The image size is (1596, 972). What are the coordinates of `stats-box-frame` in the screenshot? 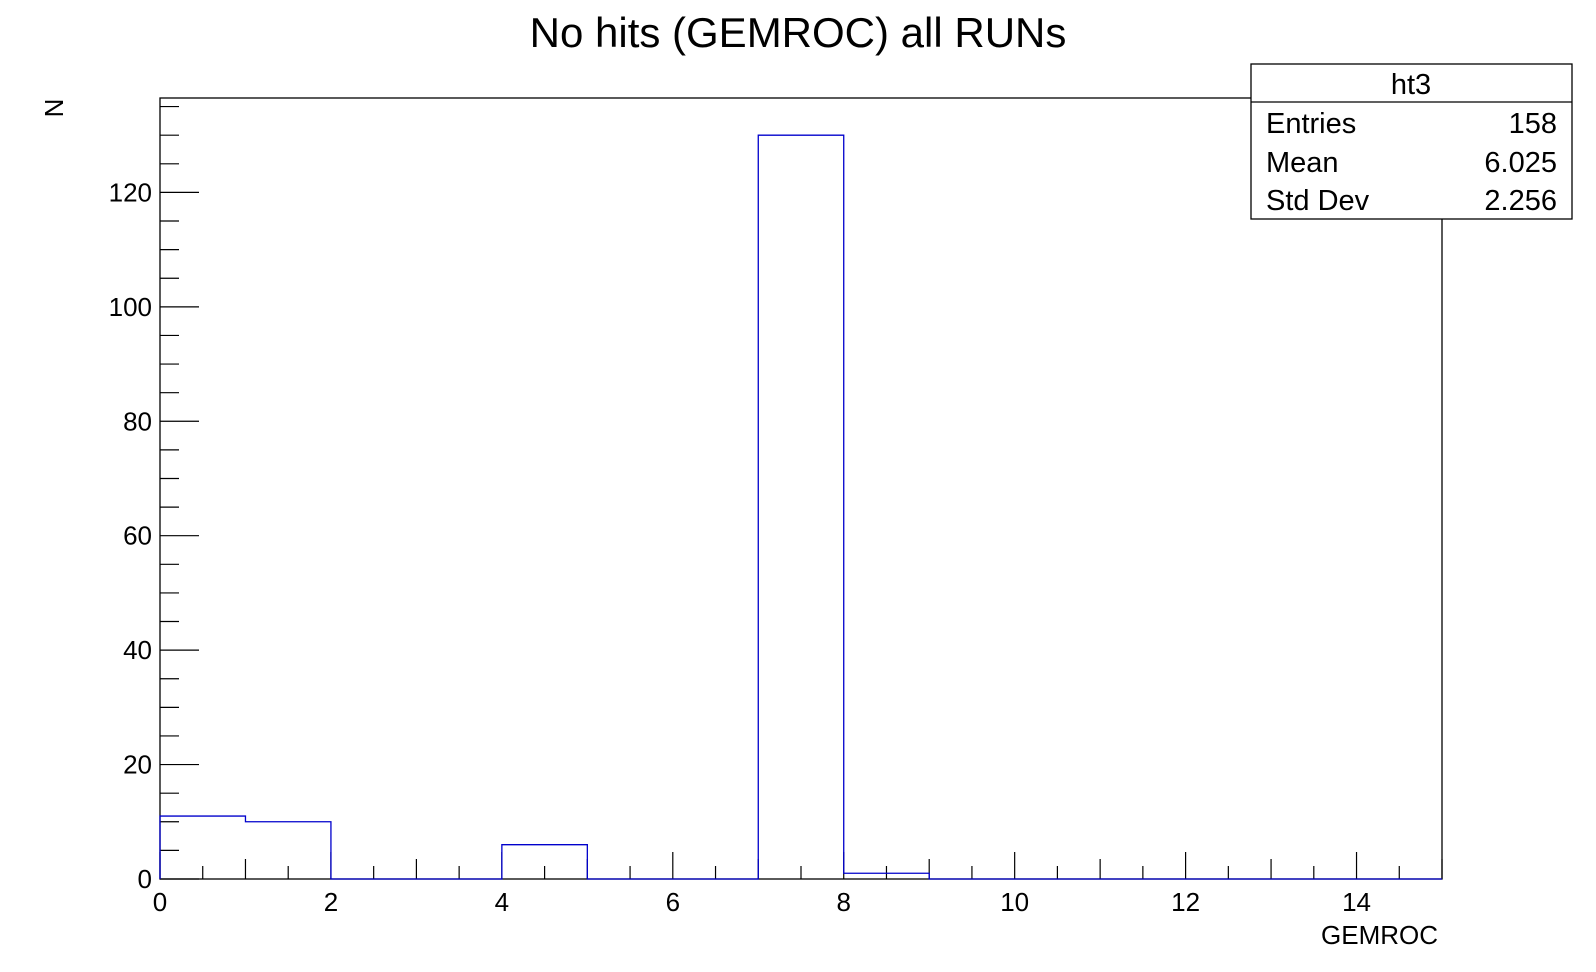 It's located at (1411, 141).